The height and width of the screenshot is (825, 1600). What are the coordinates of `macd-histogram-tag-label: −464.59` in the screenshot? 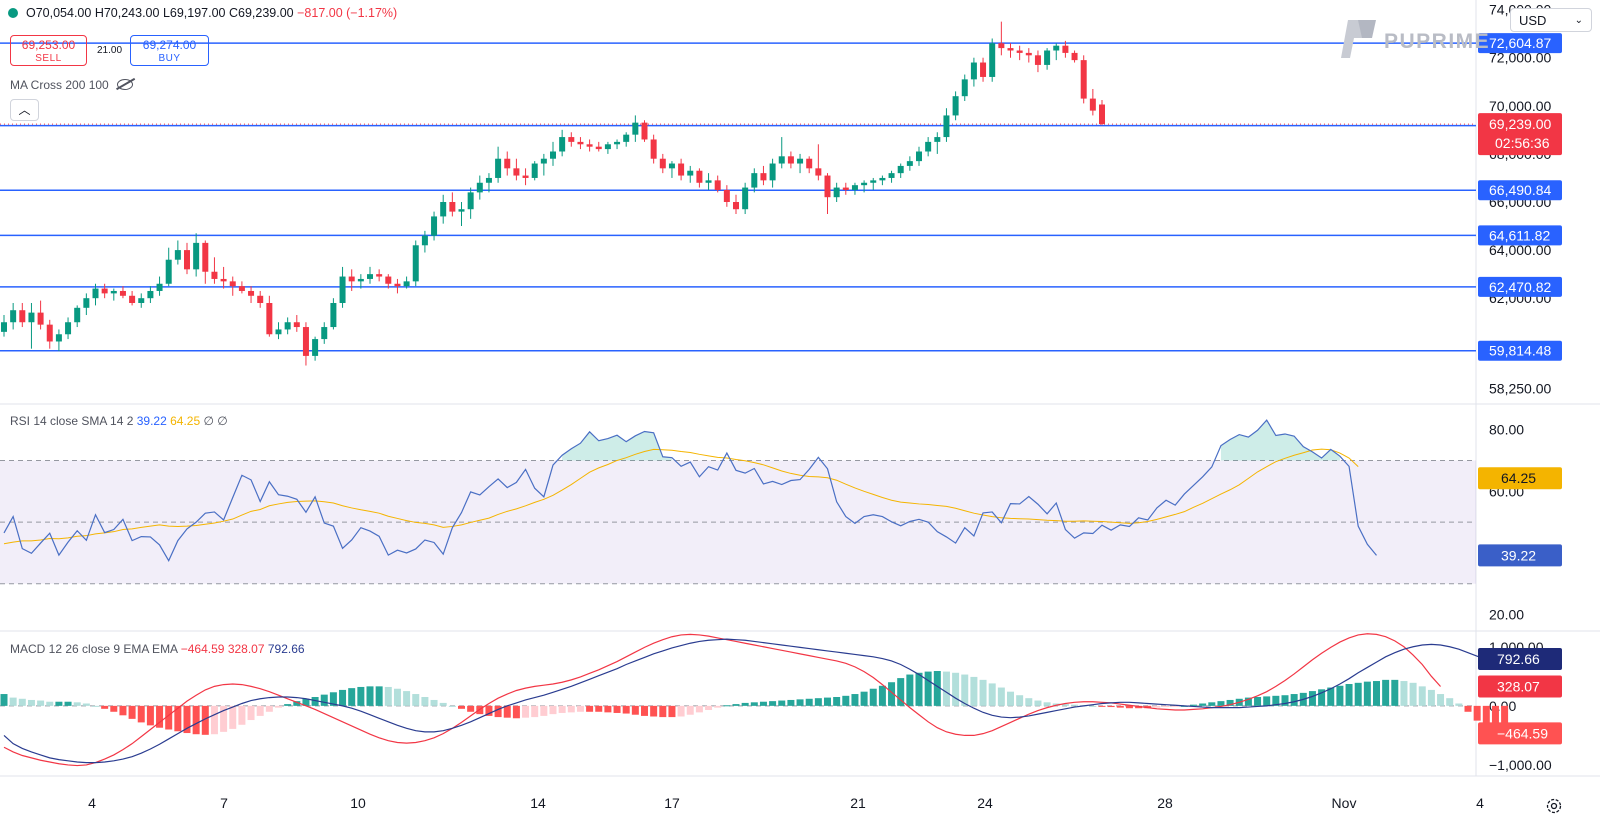 It's located at (1522, 733).